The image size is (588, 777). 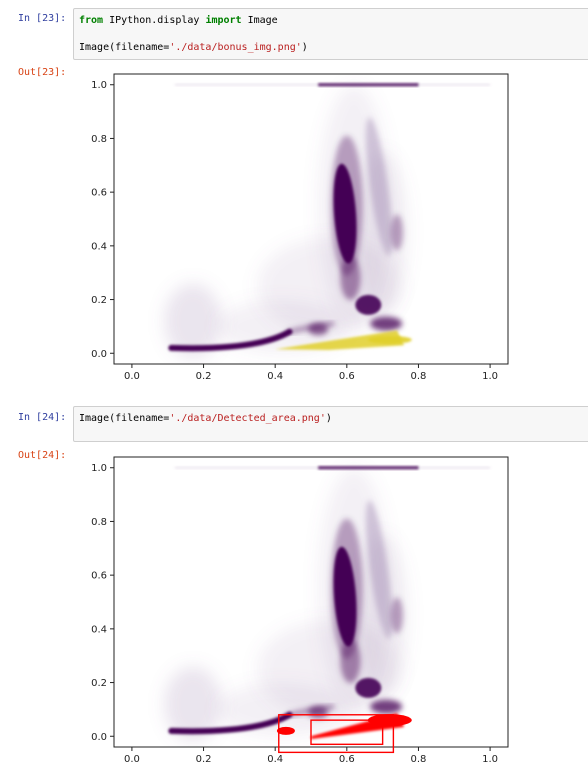 I want to click on keyword-import: import, so click(x=223, y=20).